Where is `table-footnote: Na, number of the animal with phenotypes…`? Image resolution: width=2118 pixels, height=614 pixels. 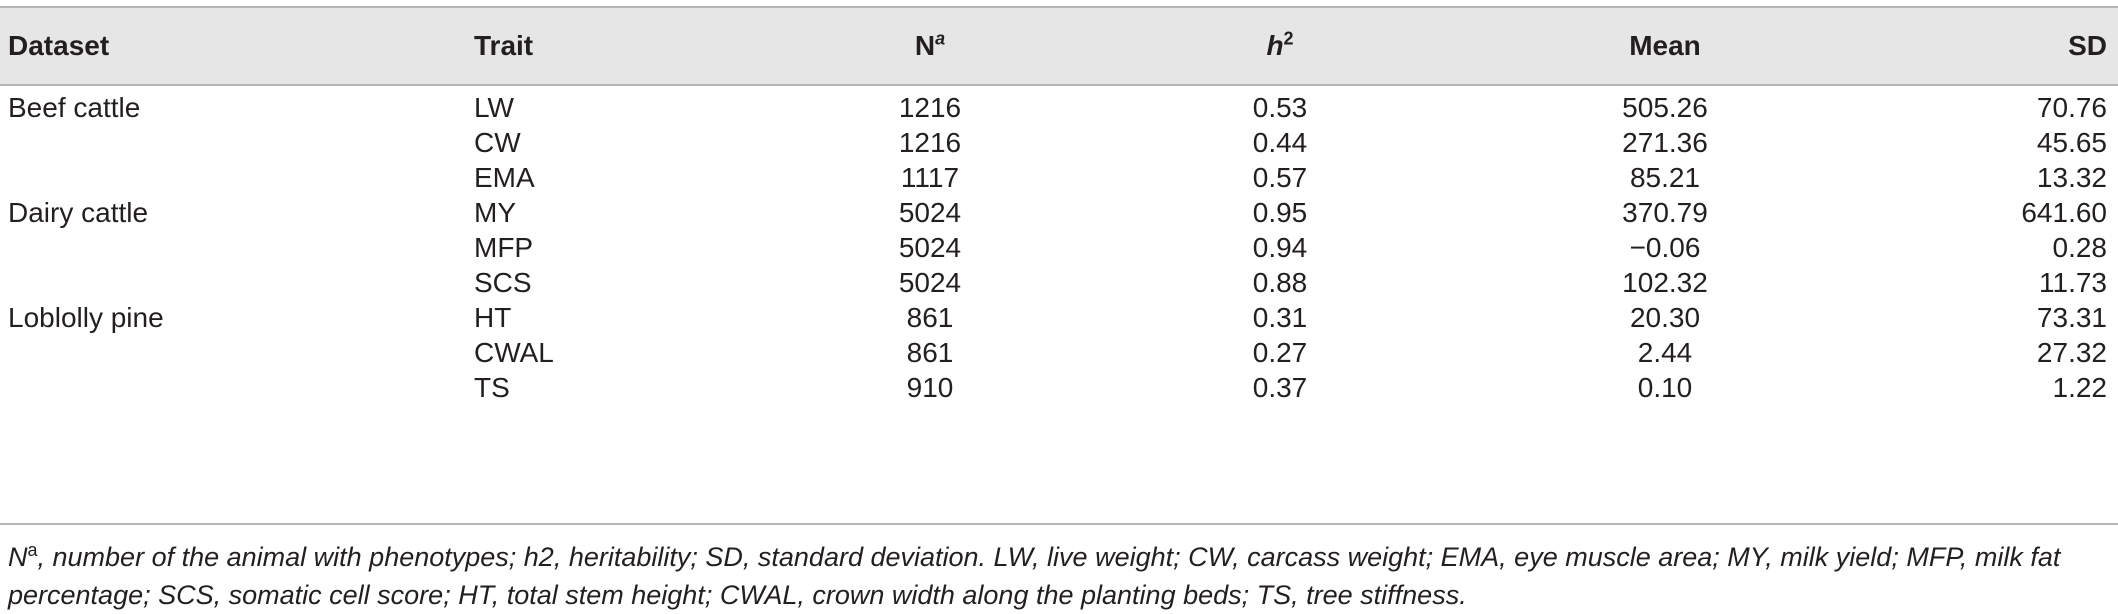
table-footnote: Na, number of the animal with phenotypes… is located at coordinates (1058, 576).